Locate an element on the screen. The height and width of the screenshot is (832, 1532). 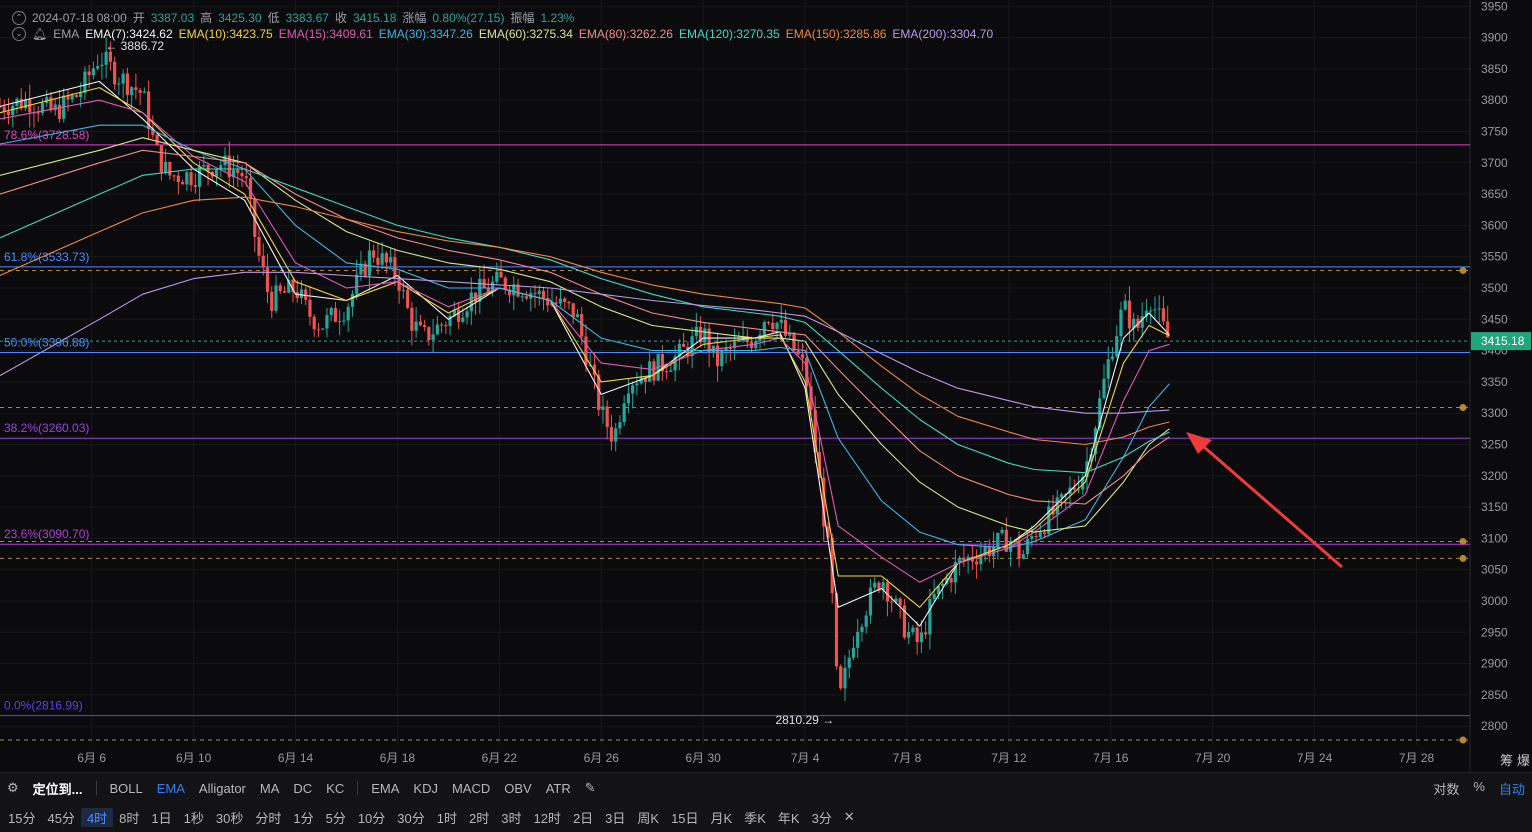
scale-option: 自动 is located at coordinates (1511, 789).